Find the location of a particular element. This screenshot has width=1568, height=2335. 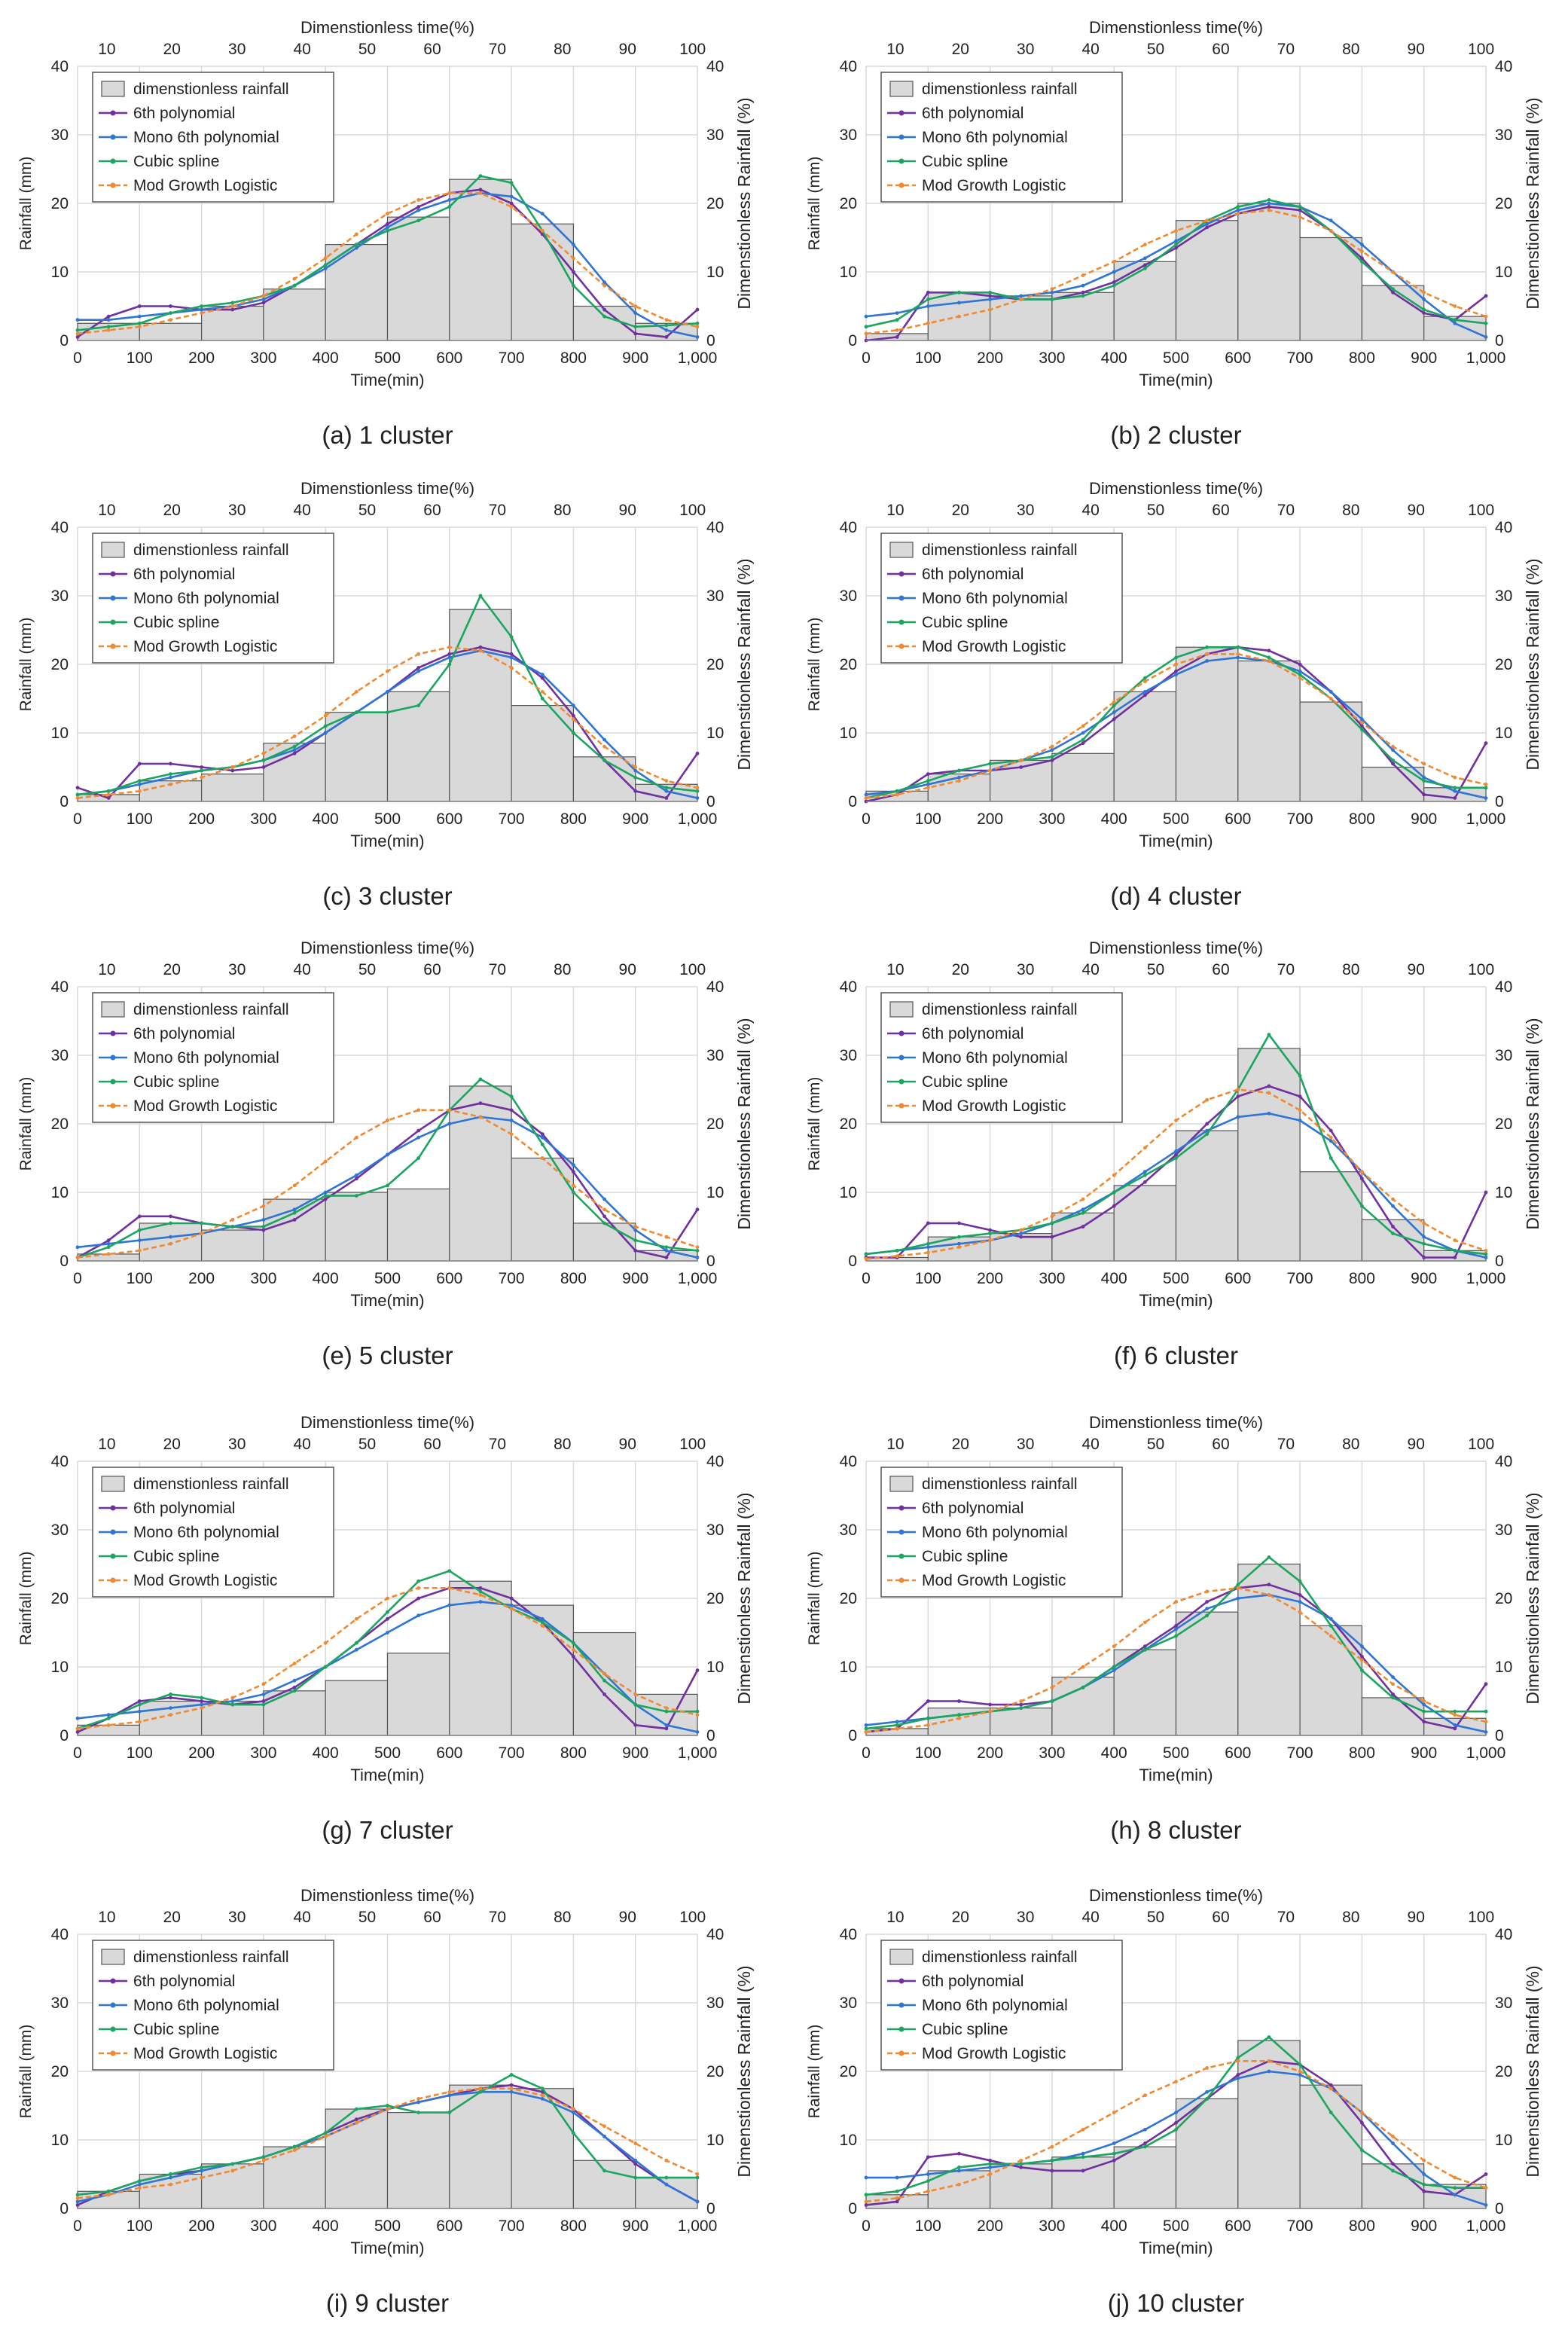

y2-axis-title: Dimenstionless Rainfall (%) is located at coordinates (1533, 664).